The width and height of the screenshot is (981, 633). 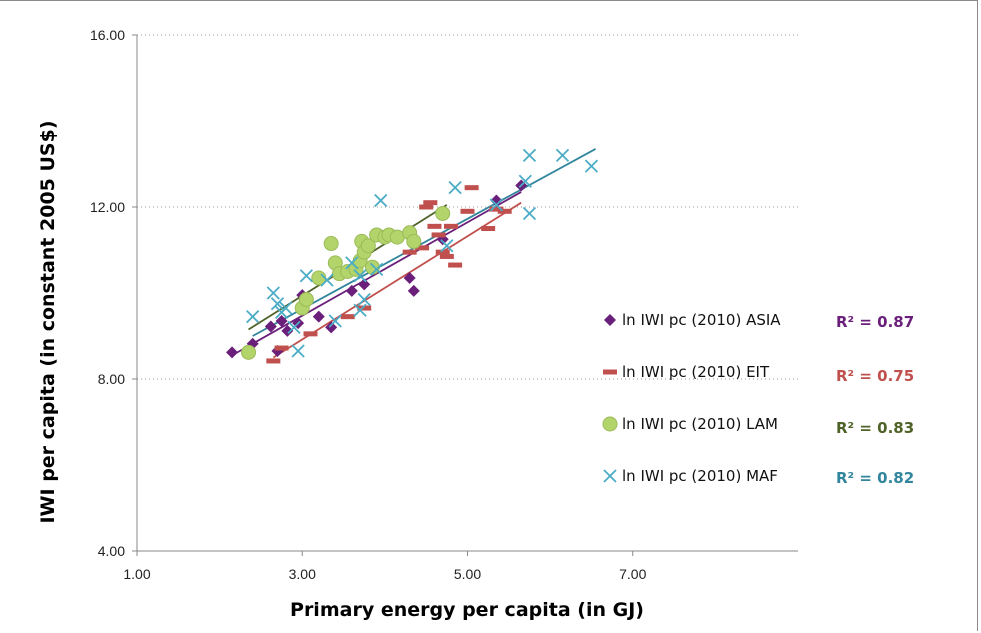 What do you see at coordinates (302, 574) in the screenshot?
I see `x-tick-label: 3.00` at bounding box center [302, 574].